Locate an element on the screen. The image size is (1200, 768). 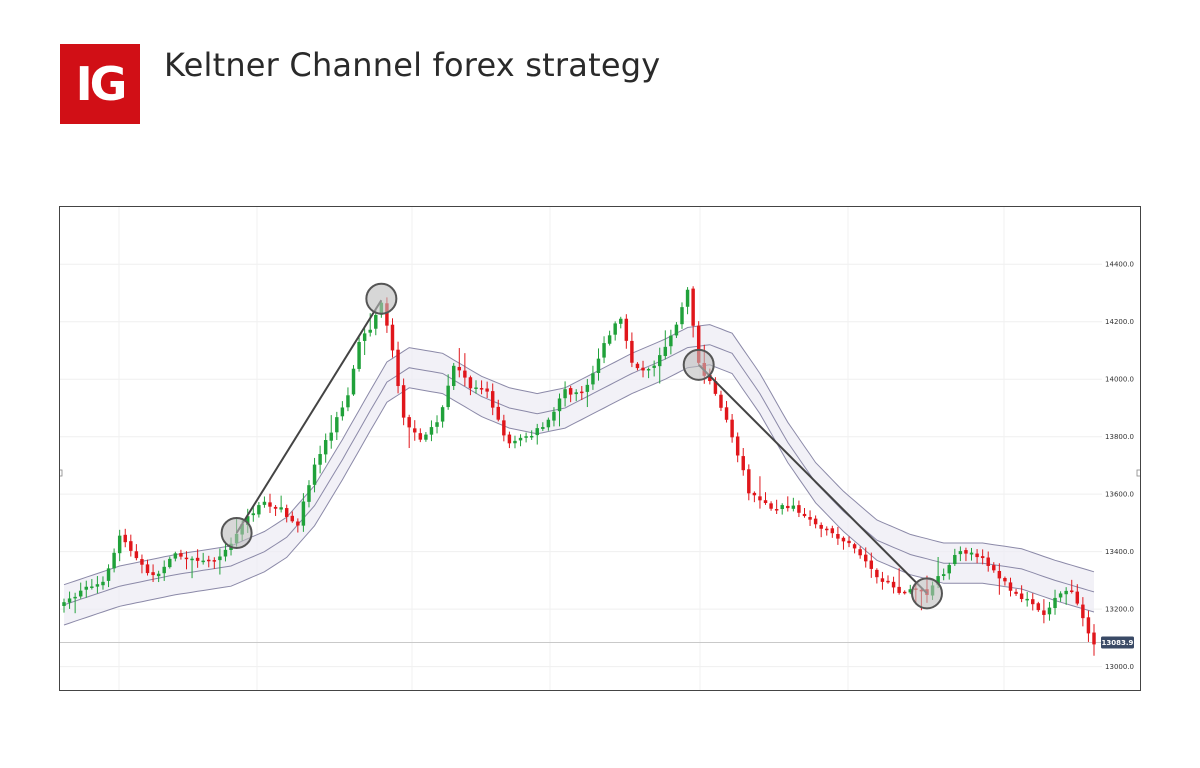
y-tick-label: 13000.0 is located at coordinates (1119, 667).